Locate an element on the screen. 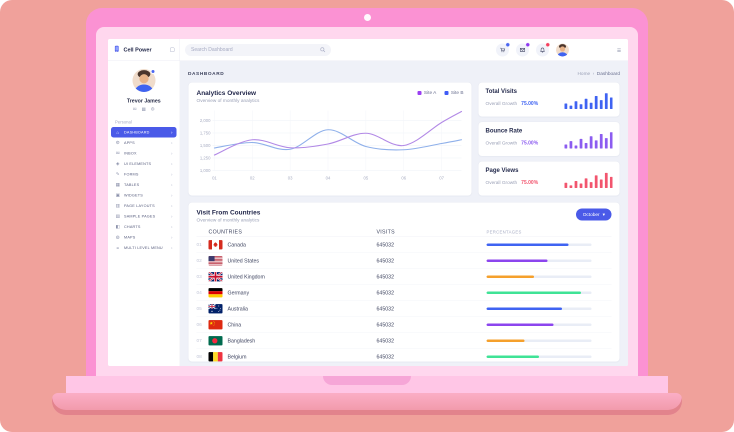 This screenshot has height=432, width=734. breadcrumb-home-link: Home is located at coordinates (584, 73).